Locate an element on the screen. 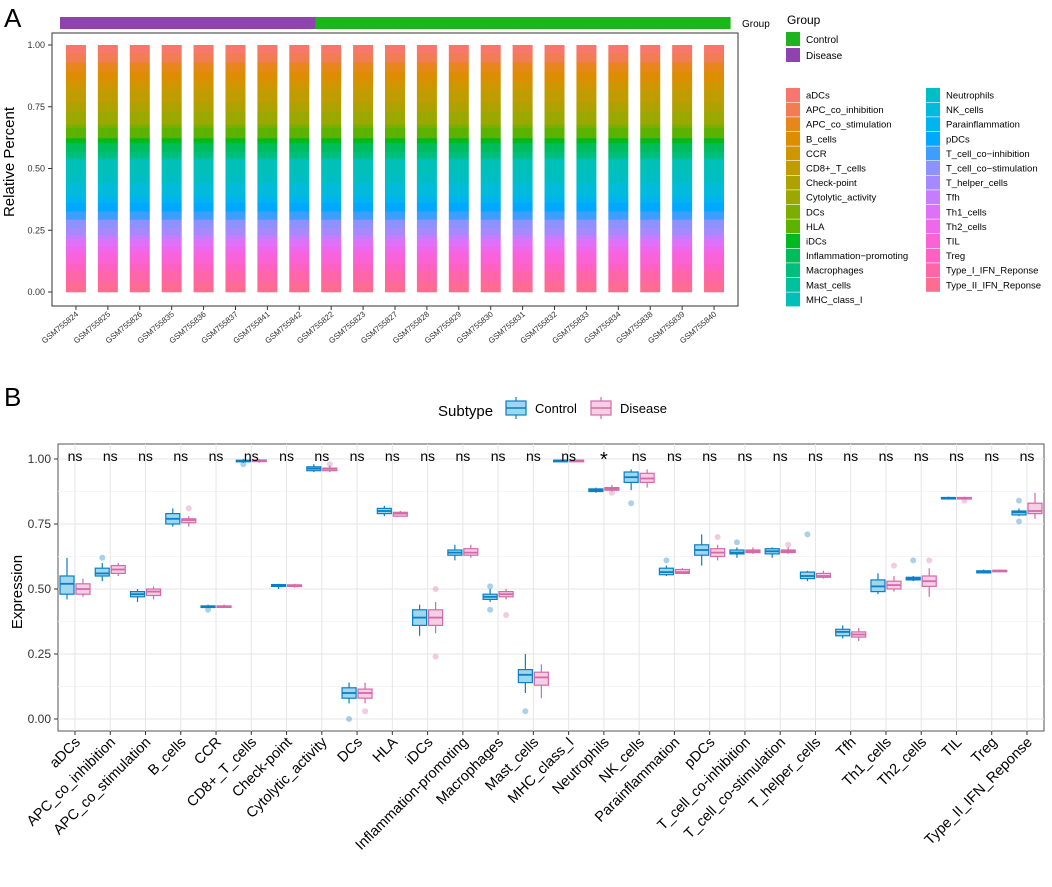 This screenshot has height=887, width=1052. y-tick-label: 0.75 is located at coordinates (36, 107).